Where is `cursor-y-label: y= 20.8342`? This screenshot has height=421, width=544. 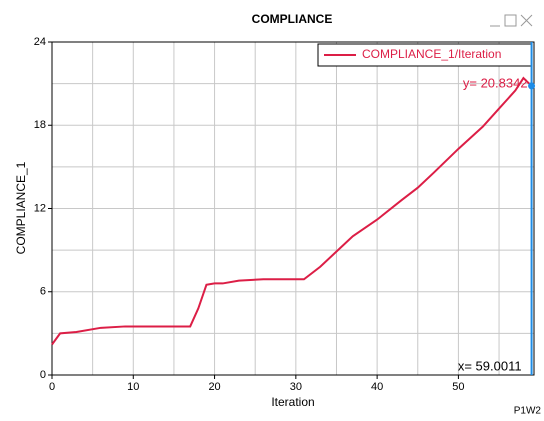
cursor-y-label: y= 20.8342 is located at coordinates (495, 82).